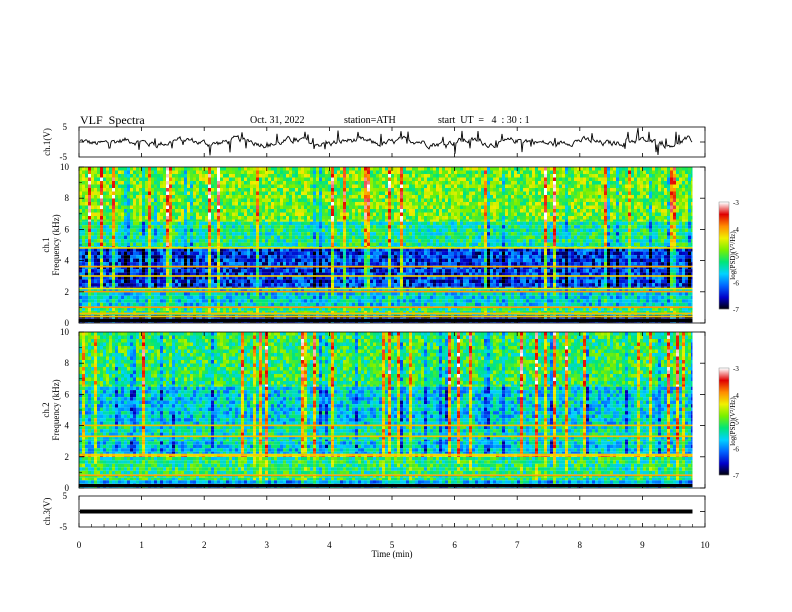 The image size is (792, 612). I want to click on channel-label-ch1: ch.1, so click(46, 244).